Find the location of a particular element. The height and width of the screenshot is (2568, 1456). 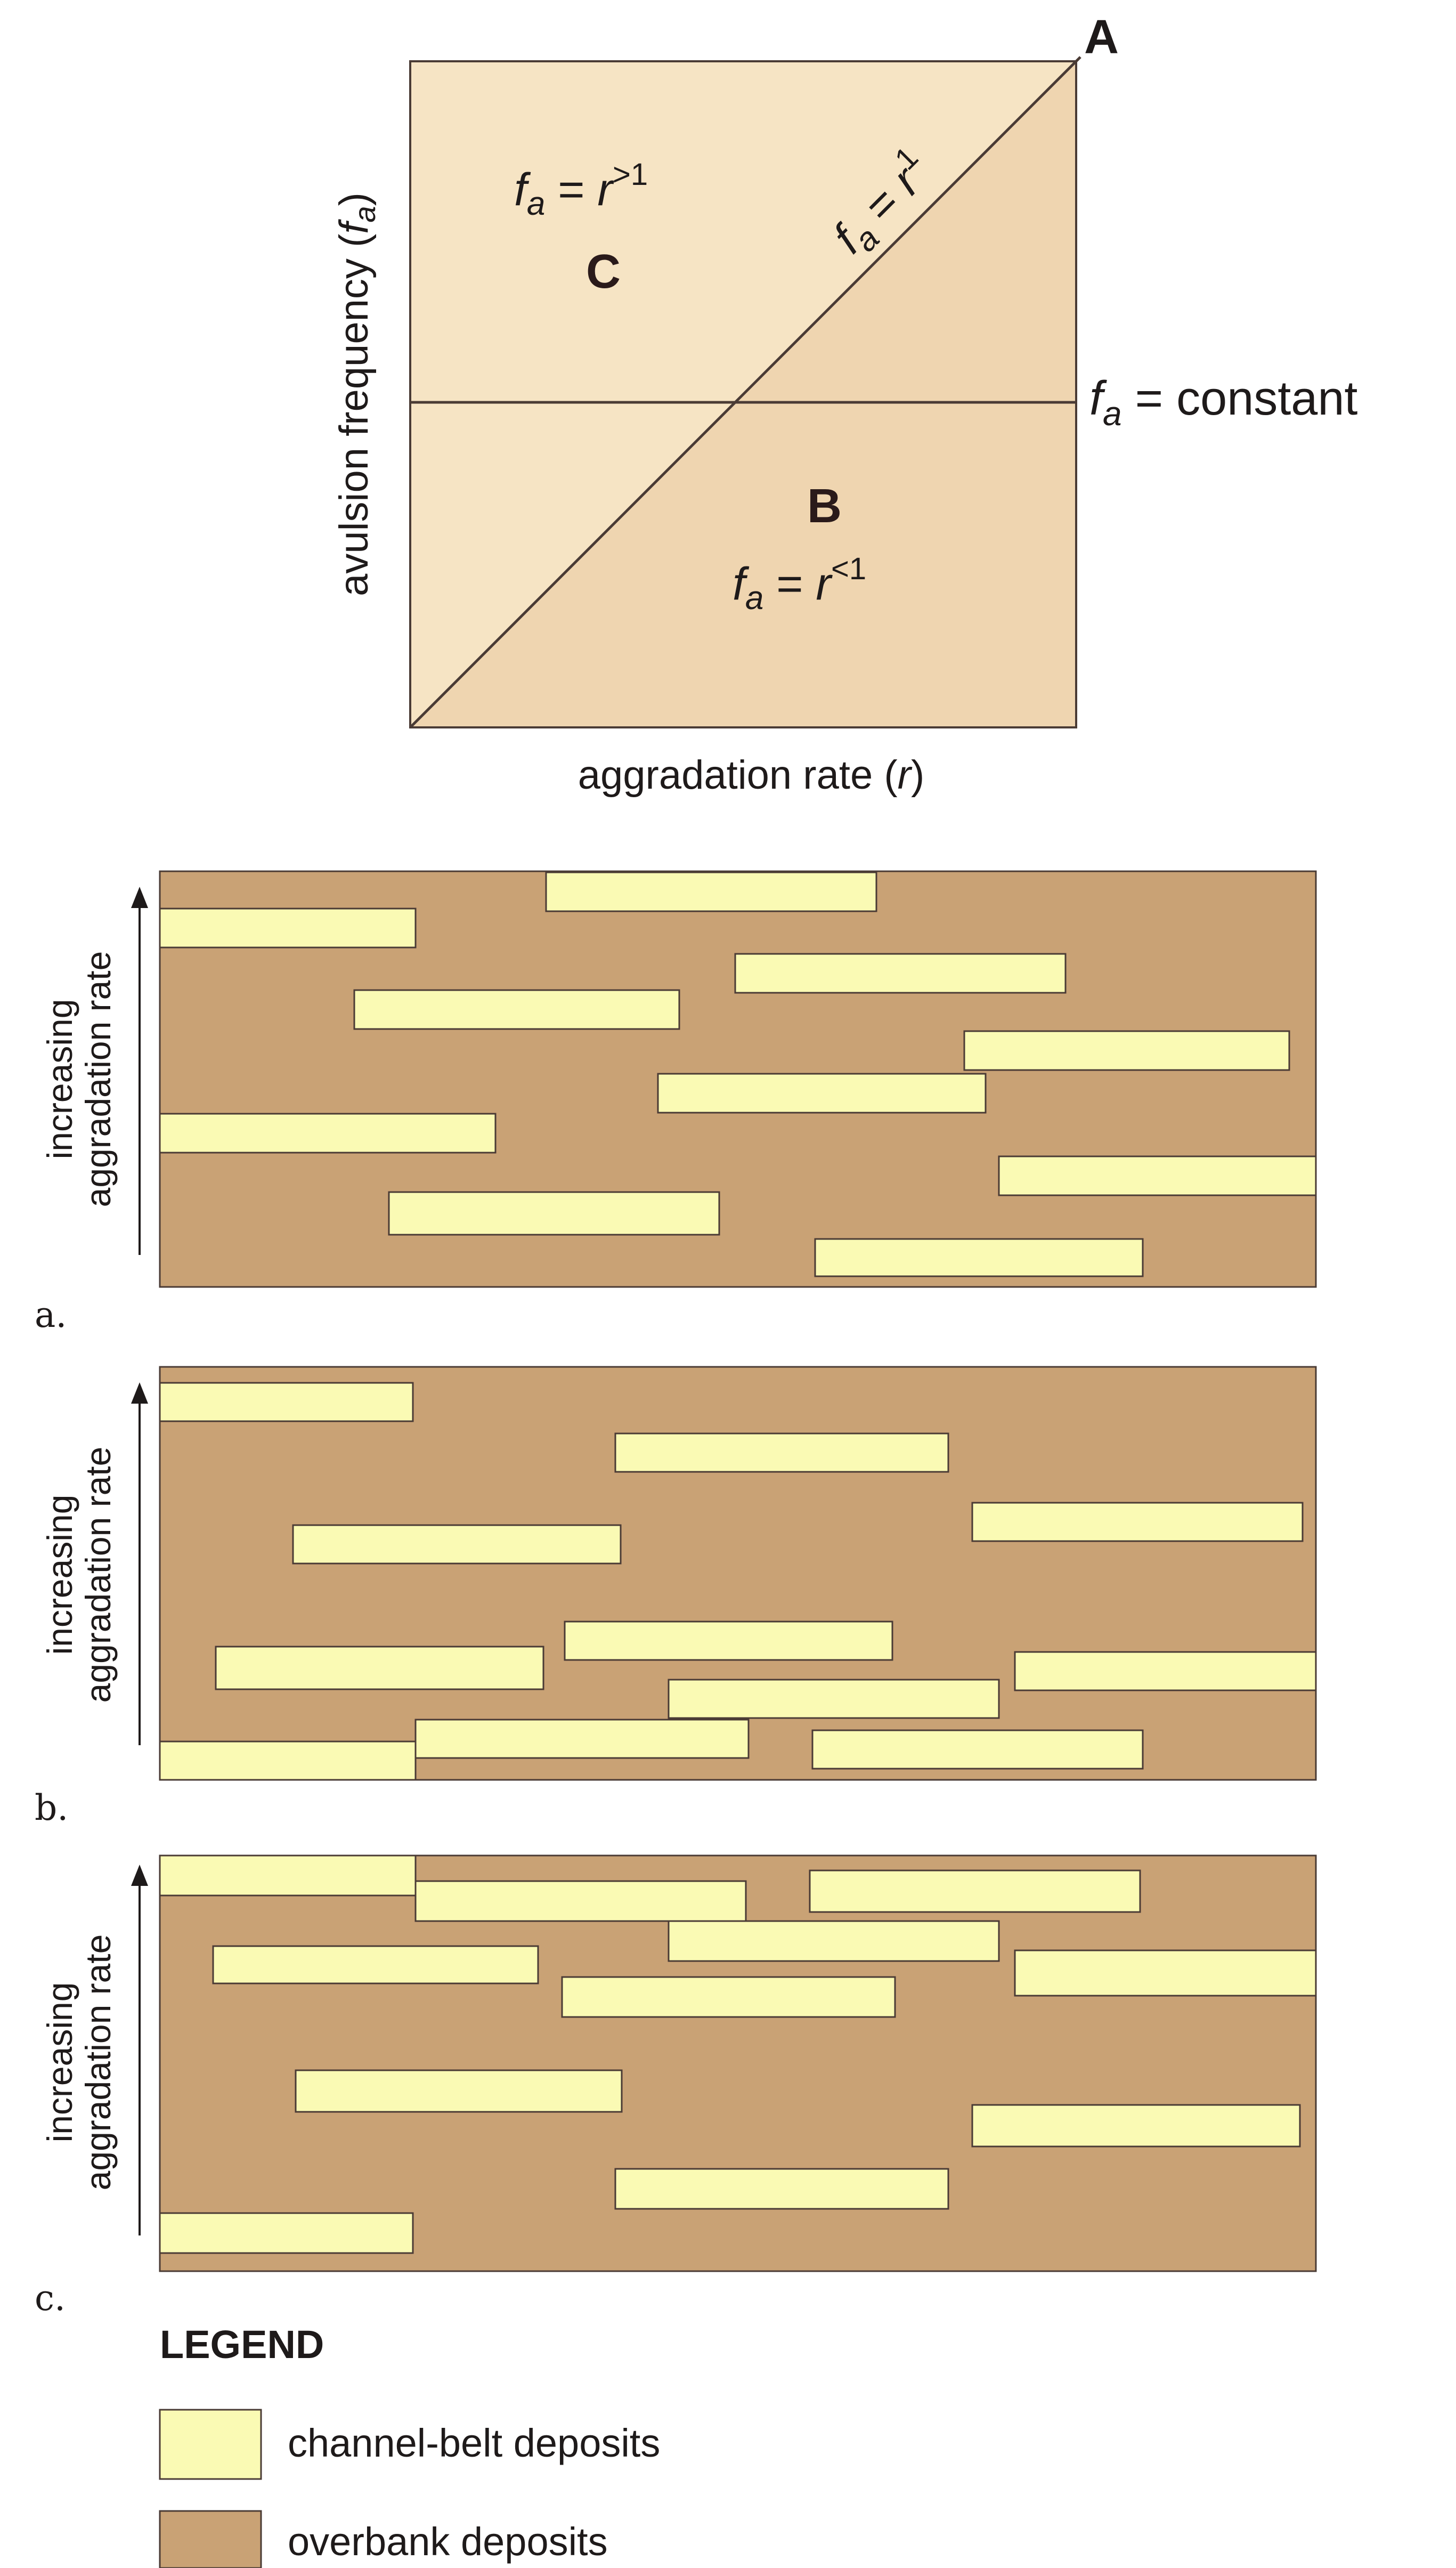

panel-letter: a. is located at coordinates (51, 1314).